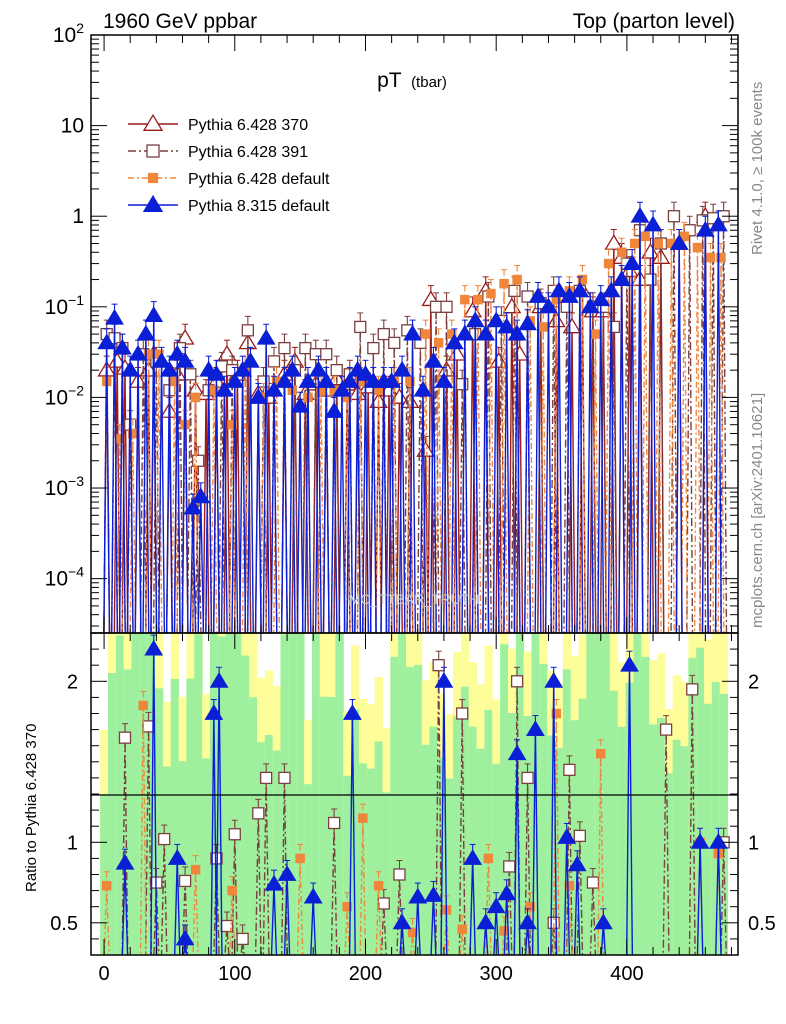 This screenshot has width=786, height=1024. Describe the element at coordinates (654, 21) in the screenshot. I see `header-right: Top (parton level)` at that location.